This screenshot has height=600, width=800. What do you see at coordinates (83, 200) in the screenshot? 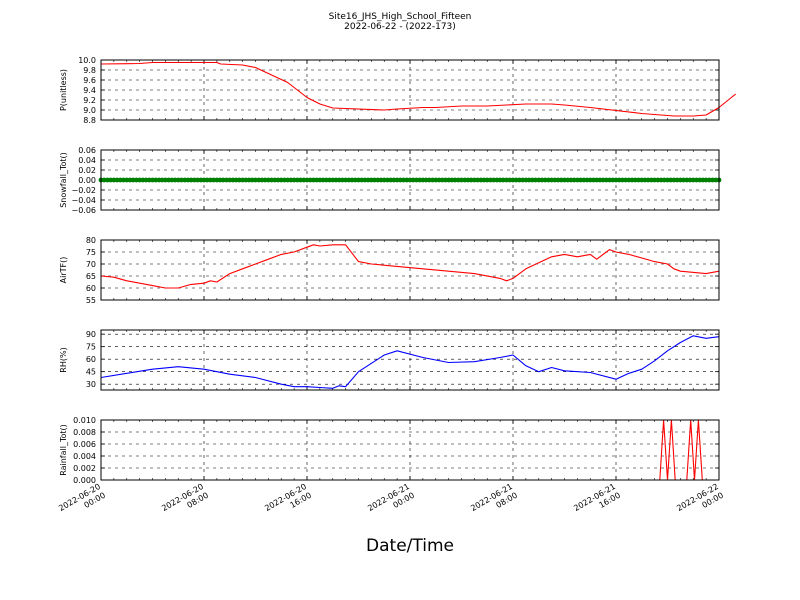
I see `y-tick-label: −0.04` at bounding box center [83, 200].